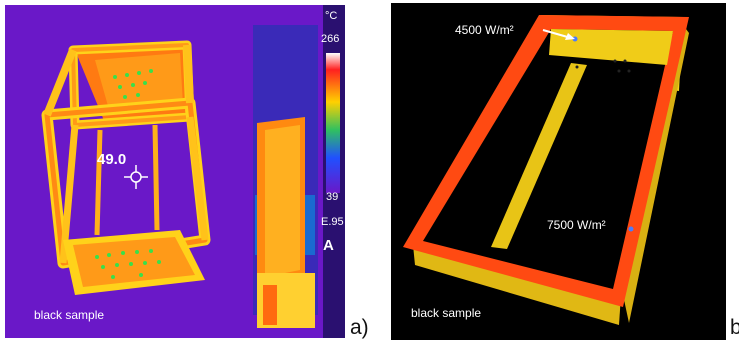 The width and height of the screenshot is (739, 345). What do you see at coordinates (557, 34) in the screenshot?
I see `annotation-arrow` at bounding box center [557, 34].